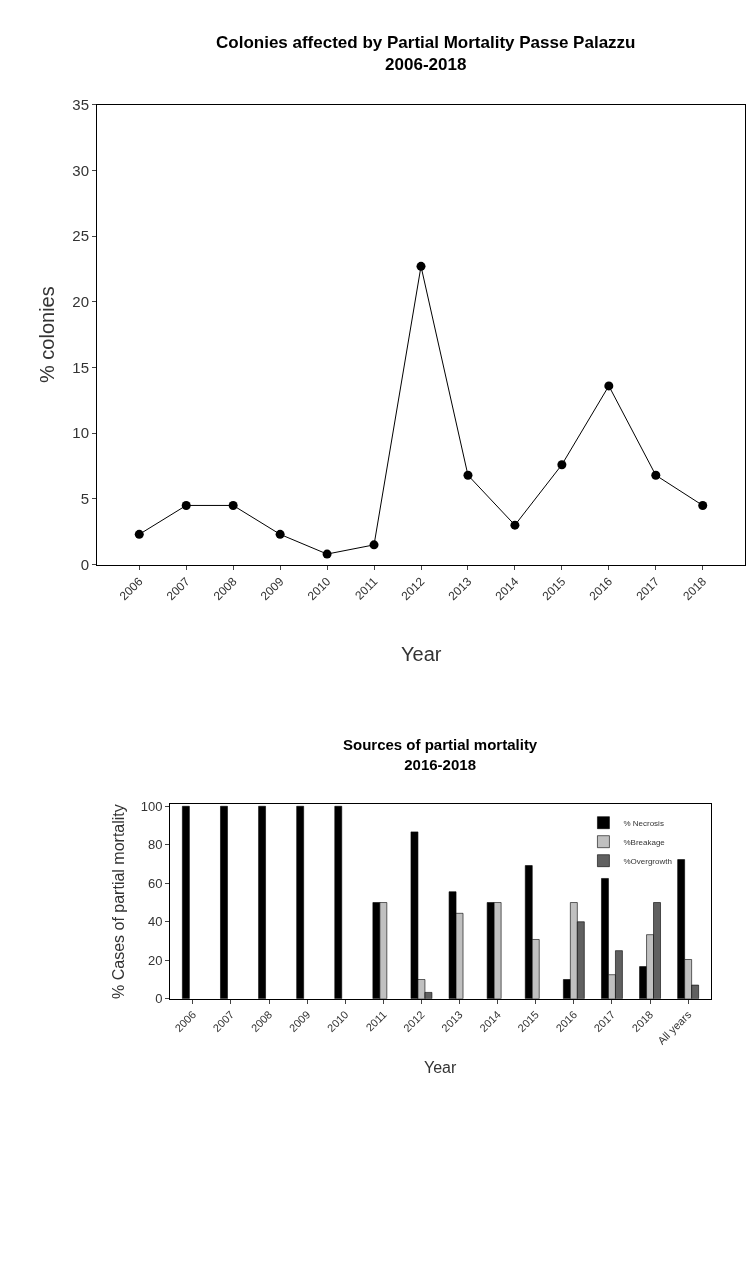 The width and height of the screenshot is (746, 1288). I want to click on y-tick-label: 10, so click(80, 433).